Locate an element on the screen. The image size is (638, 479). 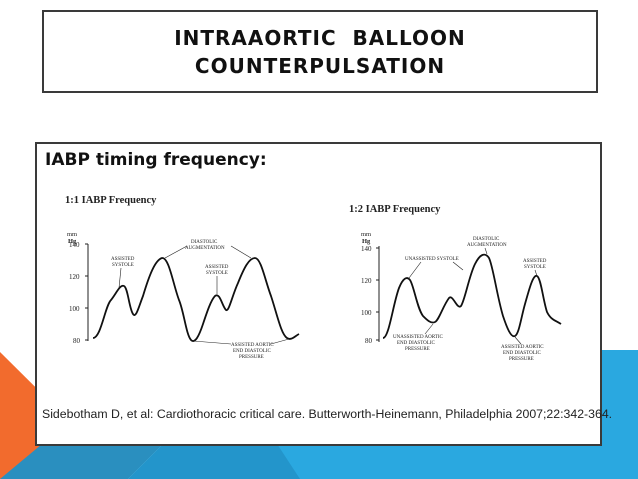
title-line-1: INTRAAORTIC BALLOON is located at coordinates (320, 37).